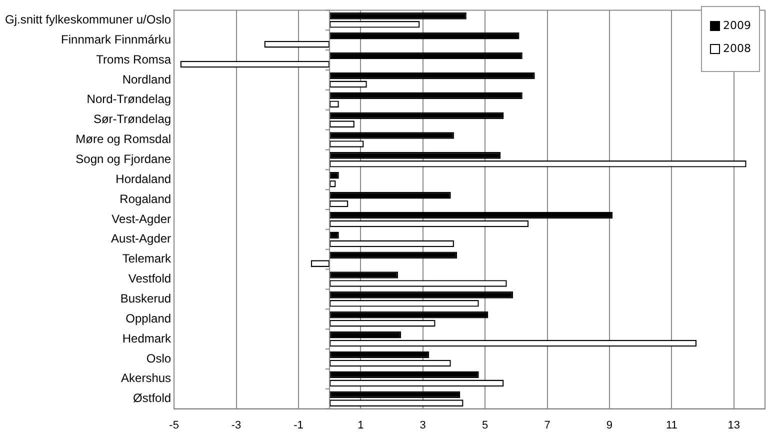  I want to click on y-tick-label: Hordaland, so click(144, 179).